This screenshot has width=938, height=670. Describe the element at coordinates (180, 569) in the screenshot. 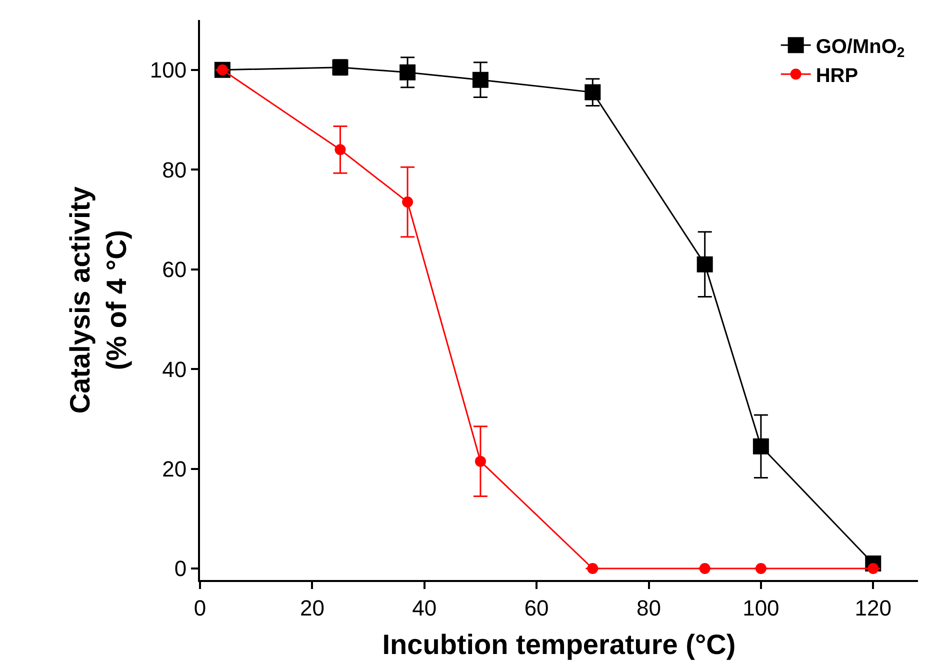

I see `y-tick-label: 0` at that location.